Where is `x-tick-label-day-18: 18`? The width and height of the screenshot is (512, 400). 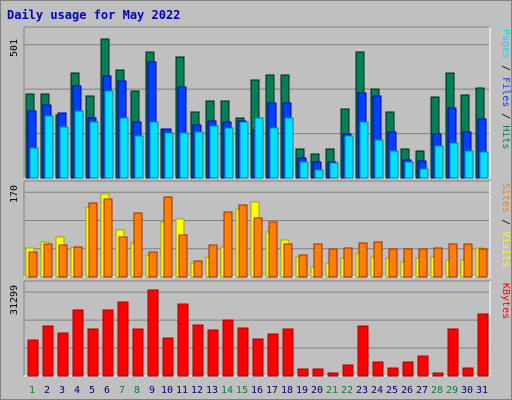 x-tick-label-day-18: 18 is located at coordinates (287, 390).